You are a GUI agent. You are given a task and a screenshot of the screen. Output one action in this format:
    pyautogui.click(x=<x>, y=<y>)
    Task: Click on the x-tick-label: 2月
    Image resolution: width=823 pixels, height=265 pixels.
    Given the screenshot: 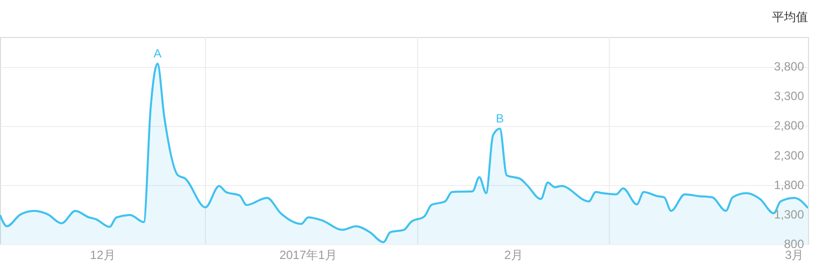 What is the action you would take?
    pyautogui.click(x=513, y=255)
    